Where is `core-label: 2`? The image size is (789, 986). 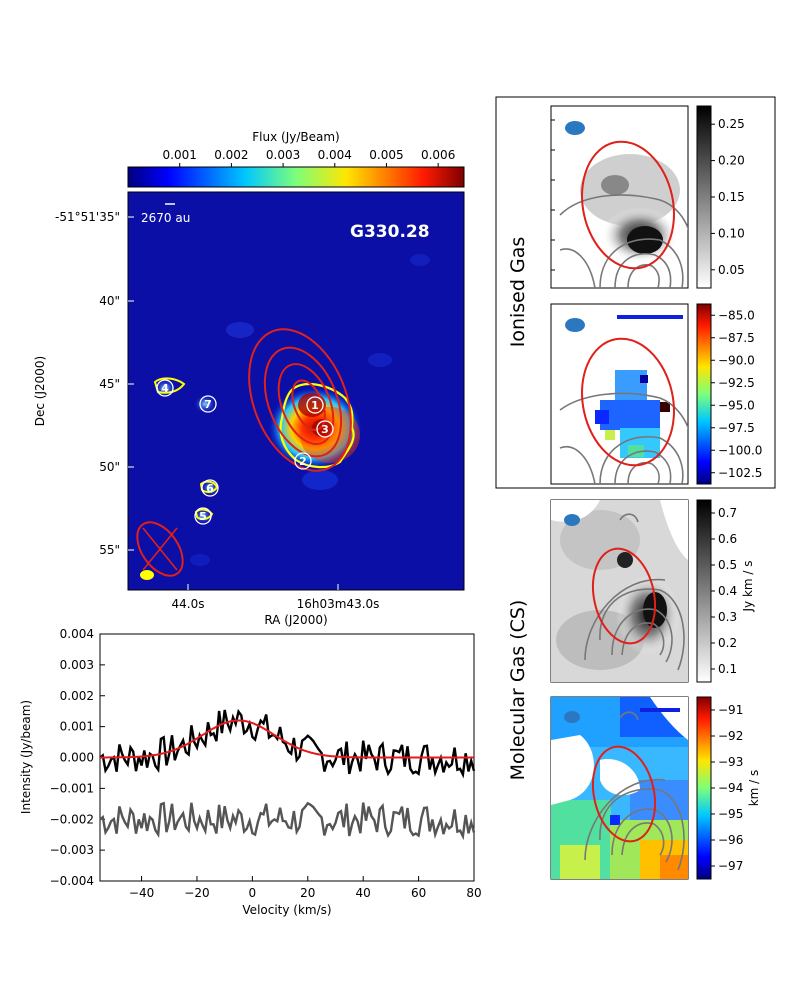 core-label: 2 is located at coordinates (303, 461).